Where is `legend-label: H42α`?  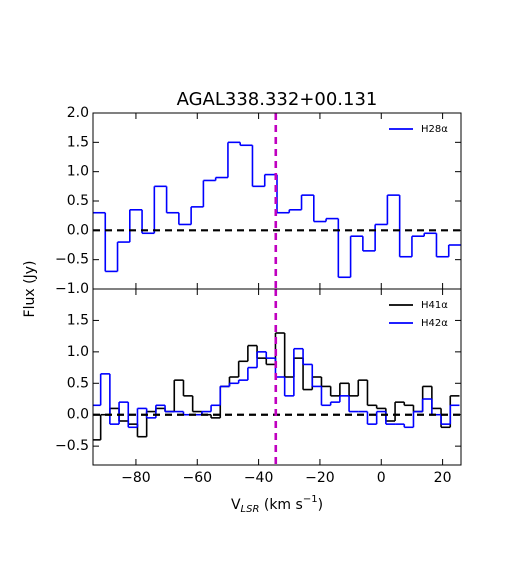
legend-label: H42α is located at coordinates (434, 323).